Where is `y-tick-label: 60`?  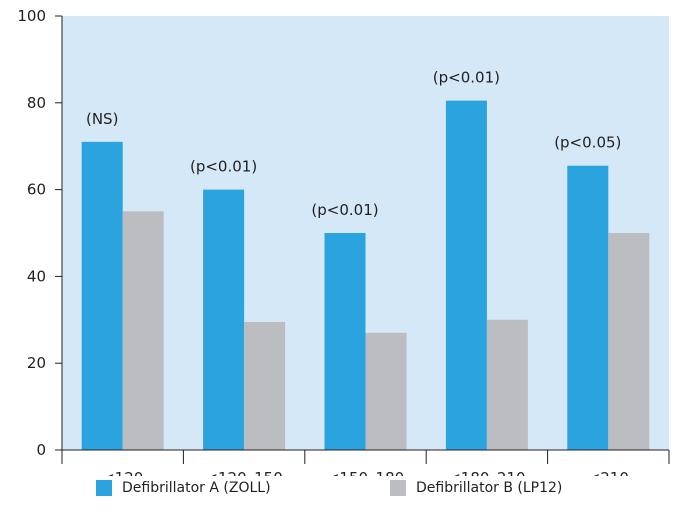
y-tick-label: 60 is located at coordinates (36, 190).